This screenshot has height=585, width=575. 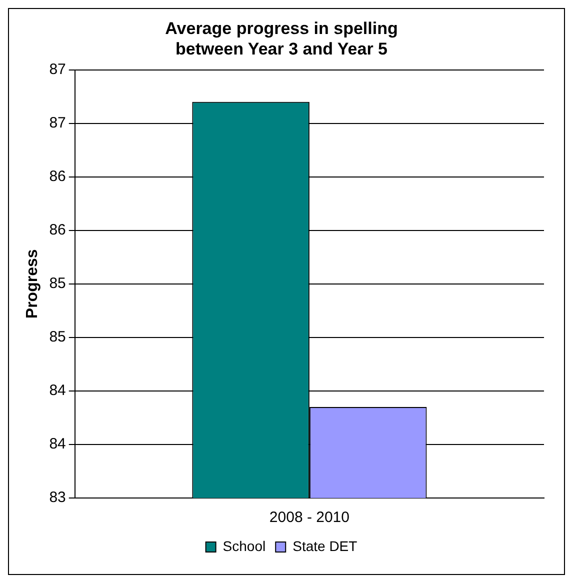 What do you see at coordinates (244, 546) in the screenshot?
I see `legend-label: School` at bounding box center [244, 546].